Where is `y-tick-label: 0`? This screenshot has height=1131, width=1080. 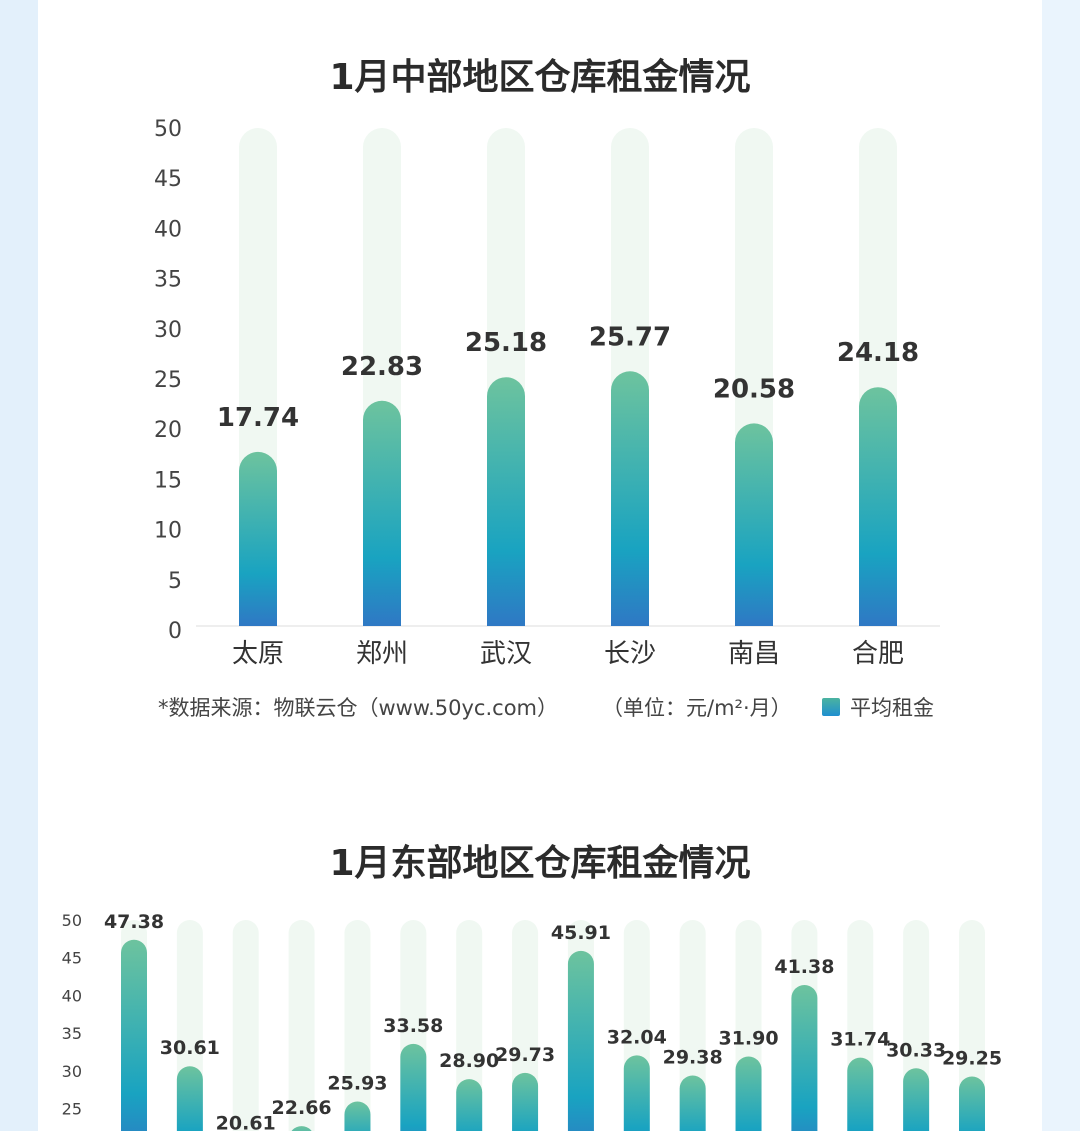
y-tick-label: 0 is located at coordinates (175, 631).